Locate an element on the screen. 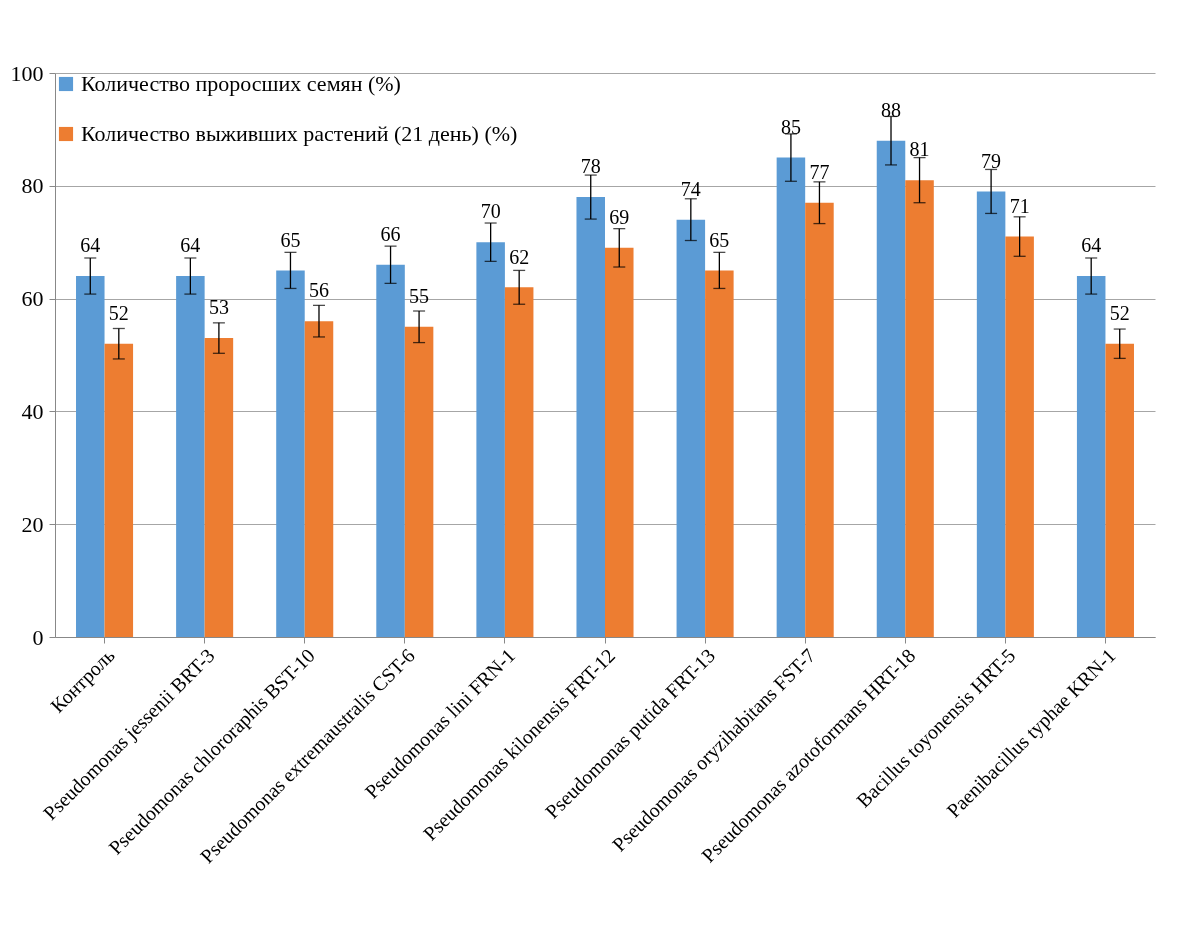 This screenshot has height=950, width=1196. data-label: 81 is located at coordinates (919, 149).